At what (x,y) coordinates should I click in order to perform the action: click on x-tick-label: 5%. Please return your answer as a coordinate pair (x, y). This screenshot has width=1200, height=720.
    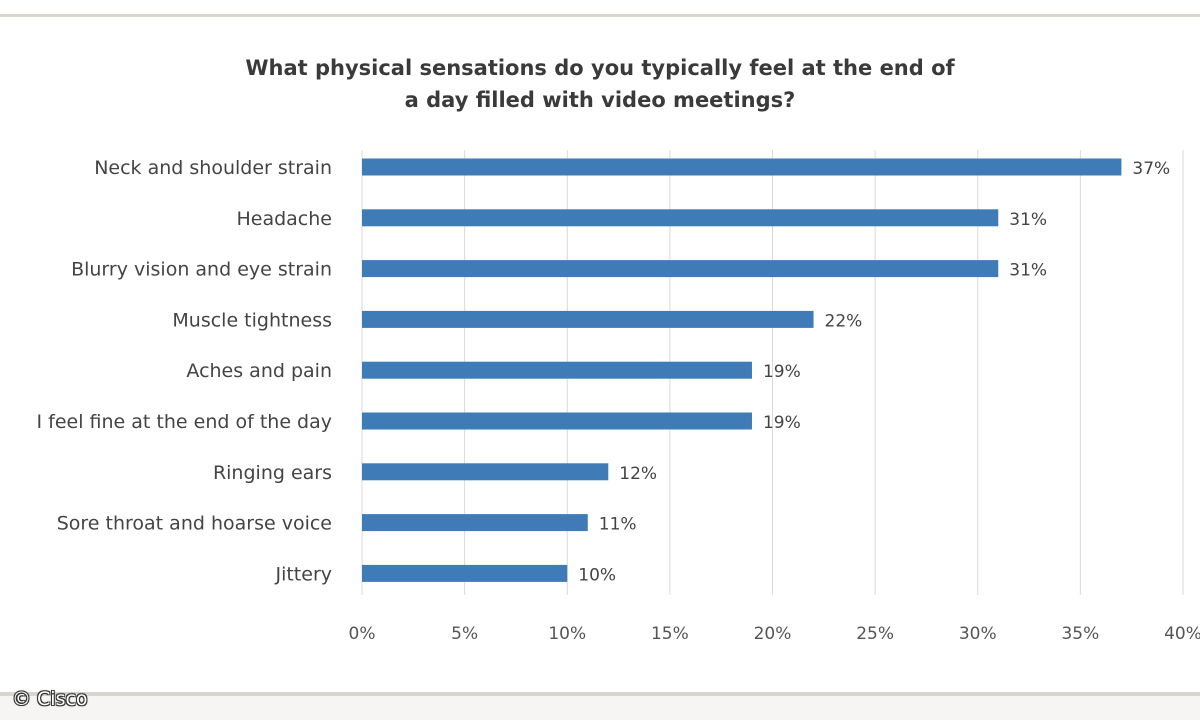
    Looking at the image, I should click on (464, 634).